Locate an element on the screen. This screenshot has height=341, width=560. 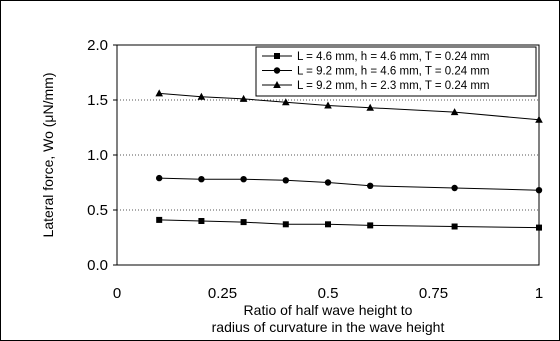
x-tick-label: 1 is located at coordinates (539, 293).